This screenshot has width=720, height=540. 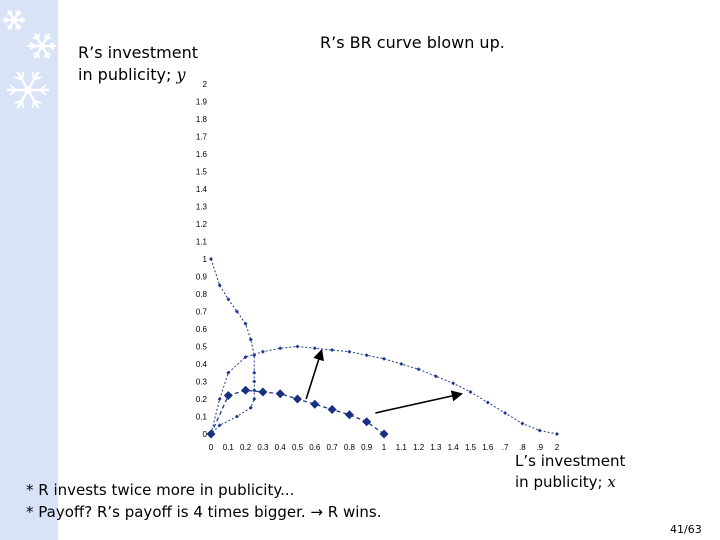 I want to click on x-axis-label-line1: L’s investment, so click(x=570, y=461).